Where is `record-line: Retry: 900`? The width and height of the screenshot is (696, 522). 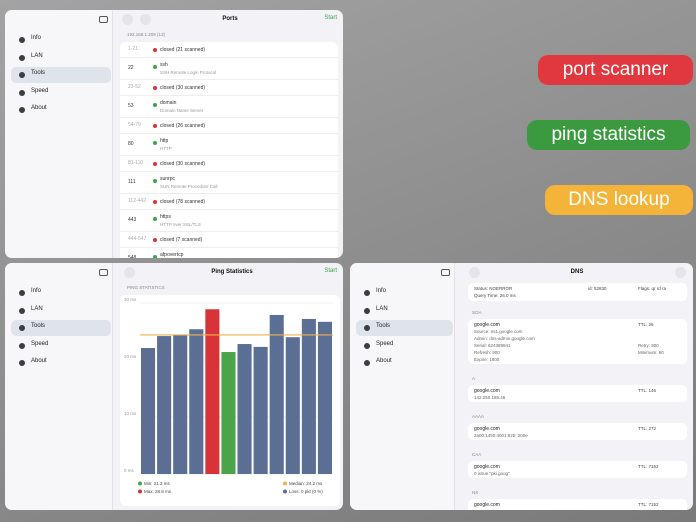
record-line: Retry: 900 is located at coordinates (648, 345).